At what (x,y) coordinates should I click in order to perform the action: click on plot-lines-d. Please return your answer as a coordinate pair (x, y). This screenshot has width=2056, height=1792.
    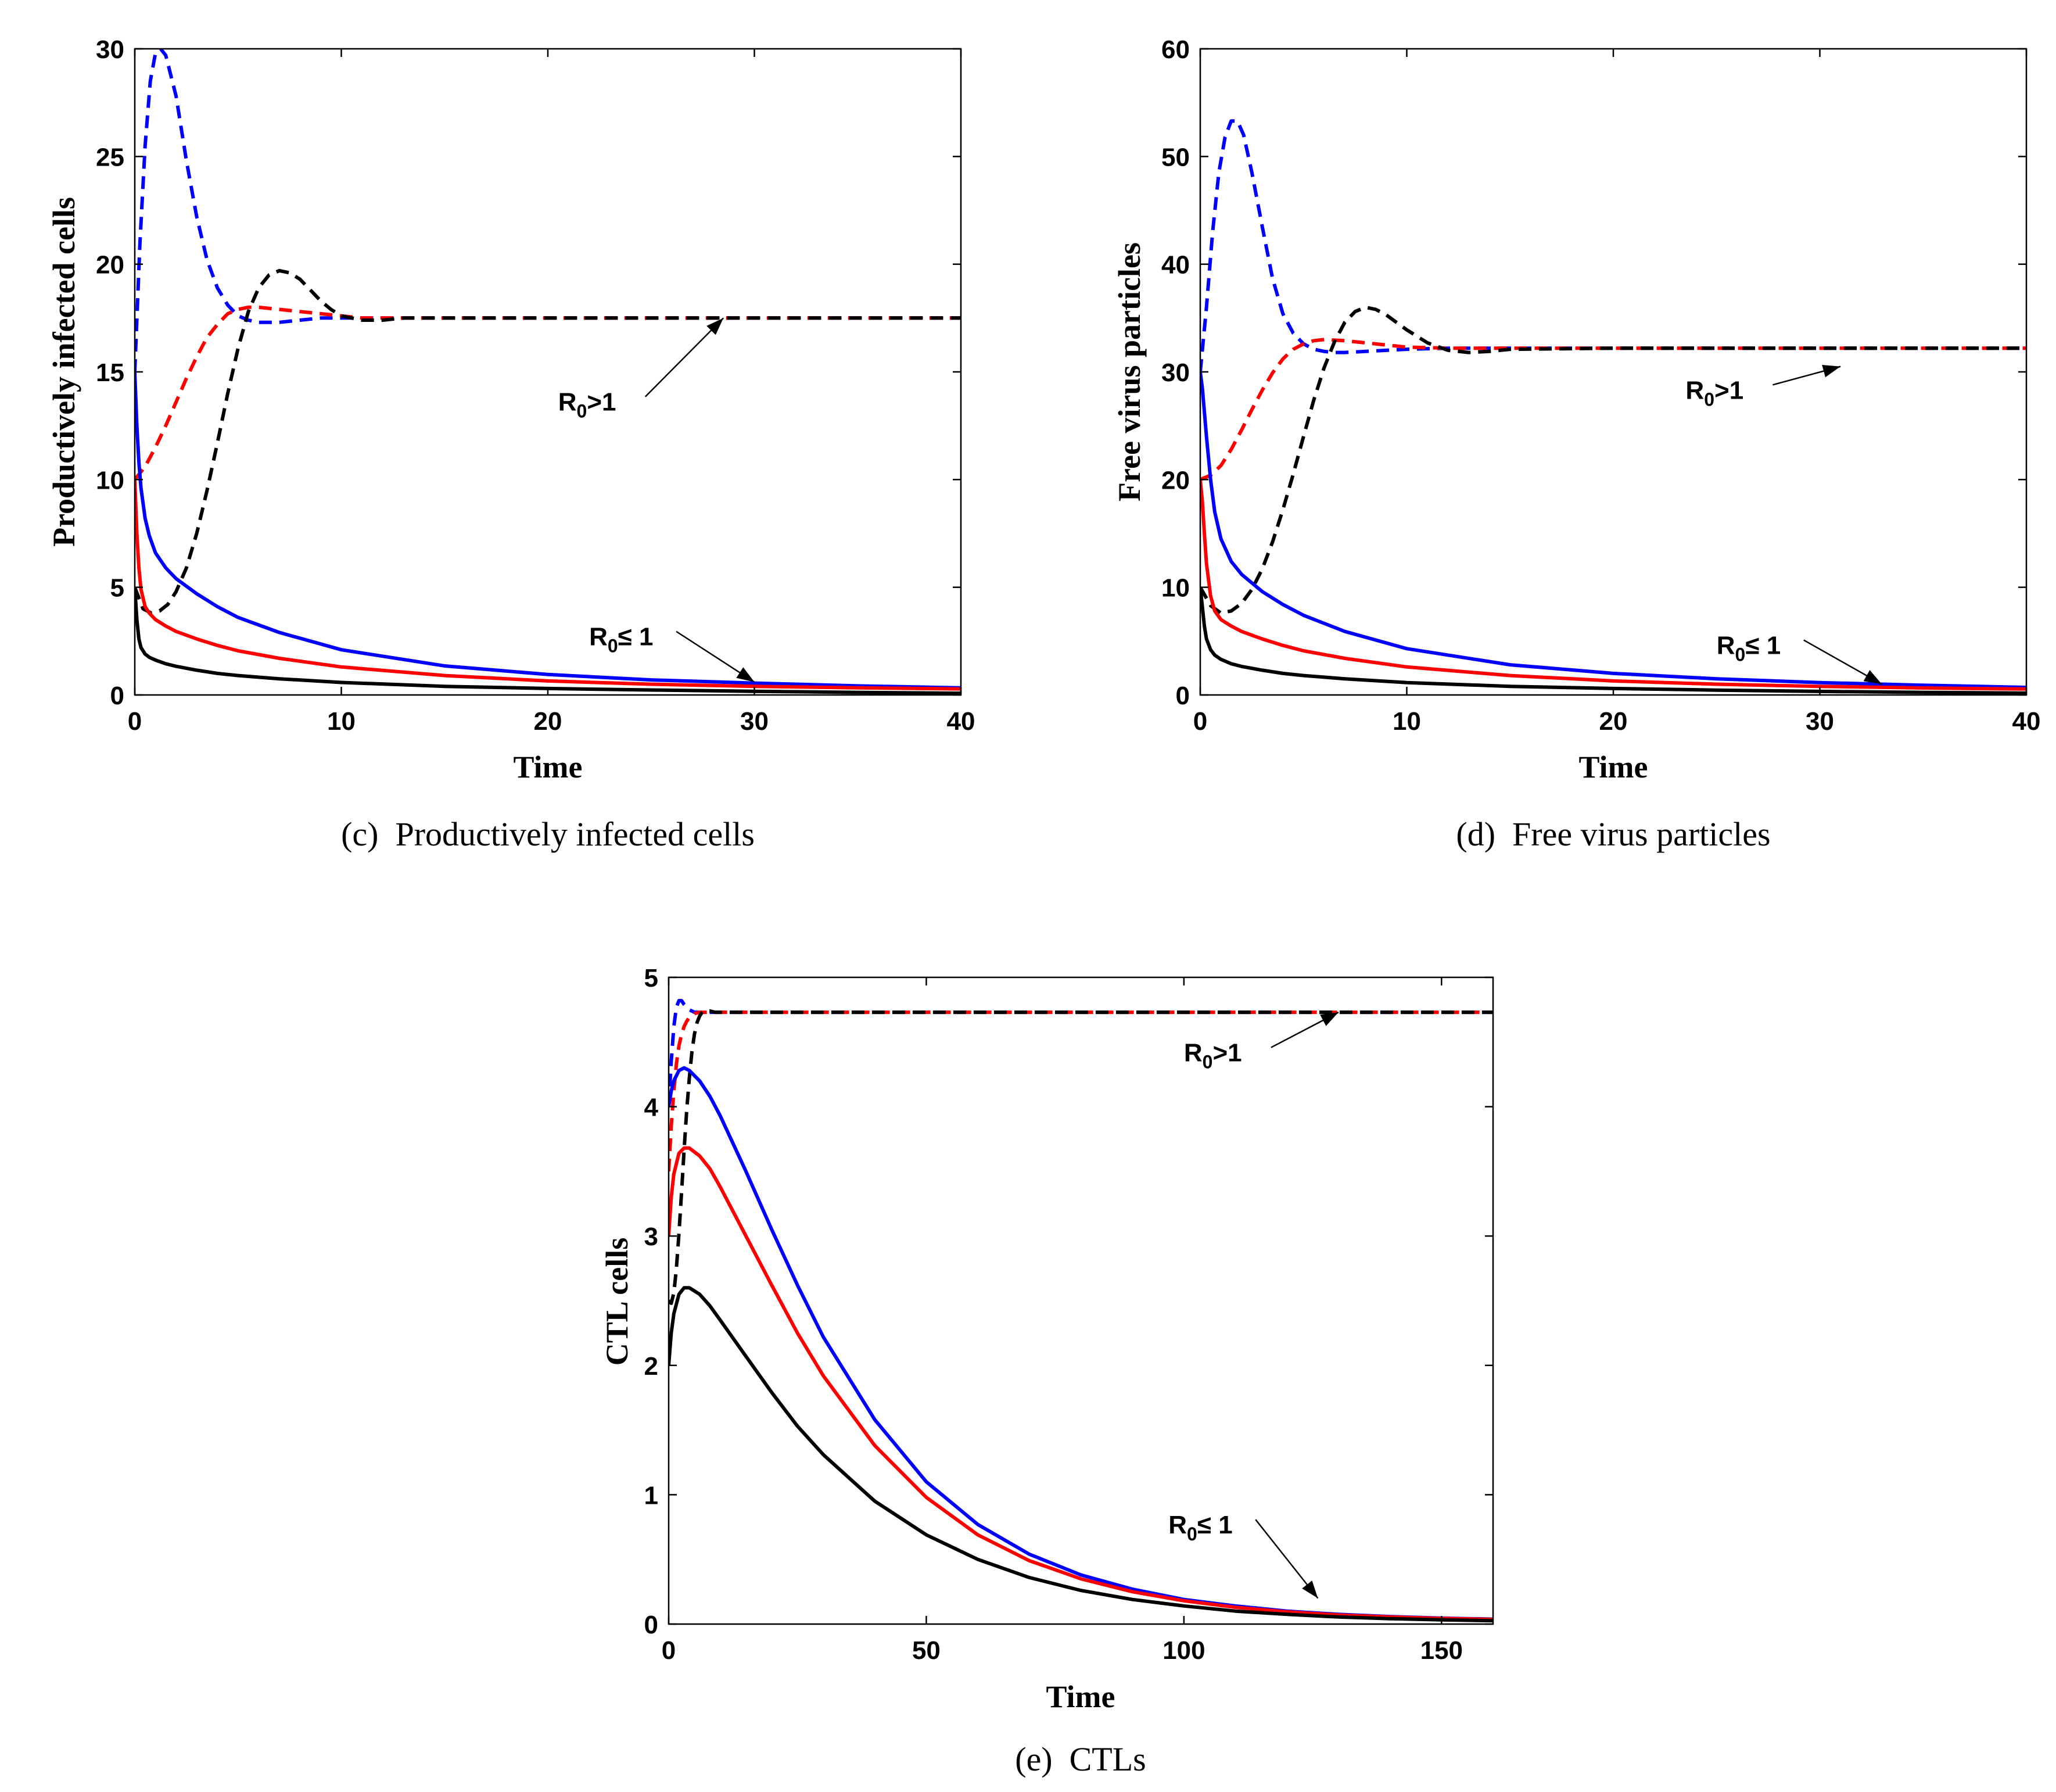
    Looking at the image, I should click on (1613, 407).